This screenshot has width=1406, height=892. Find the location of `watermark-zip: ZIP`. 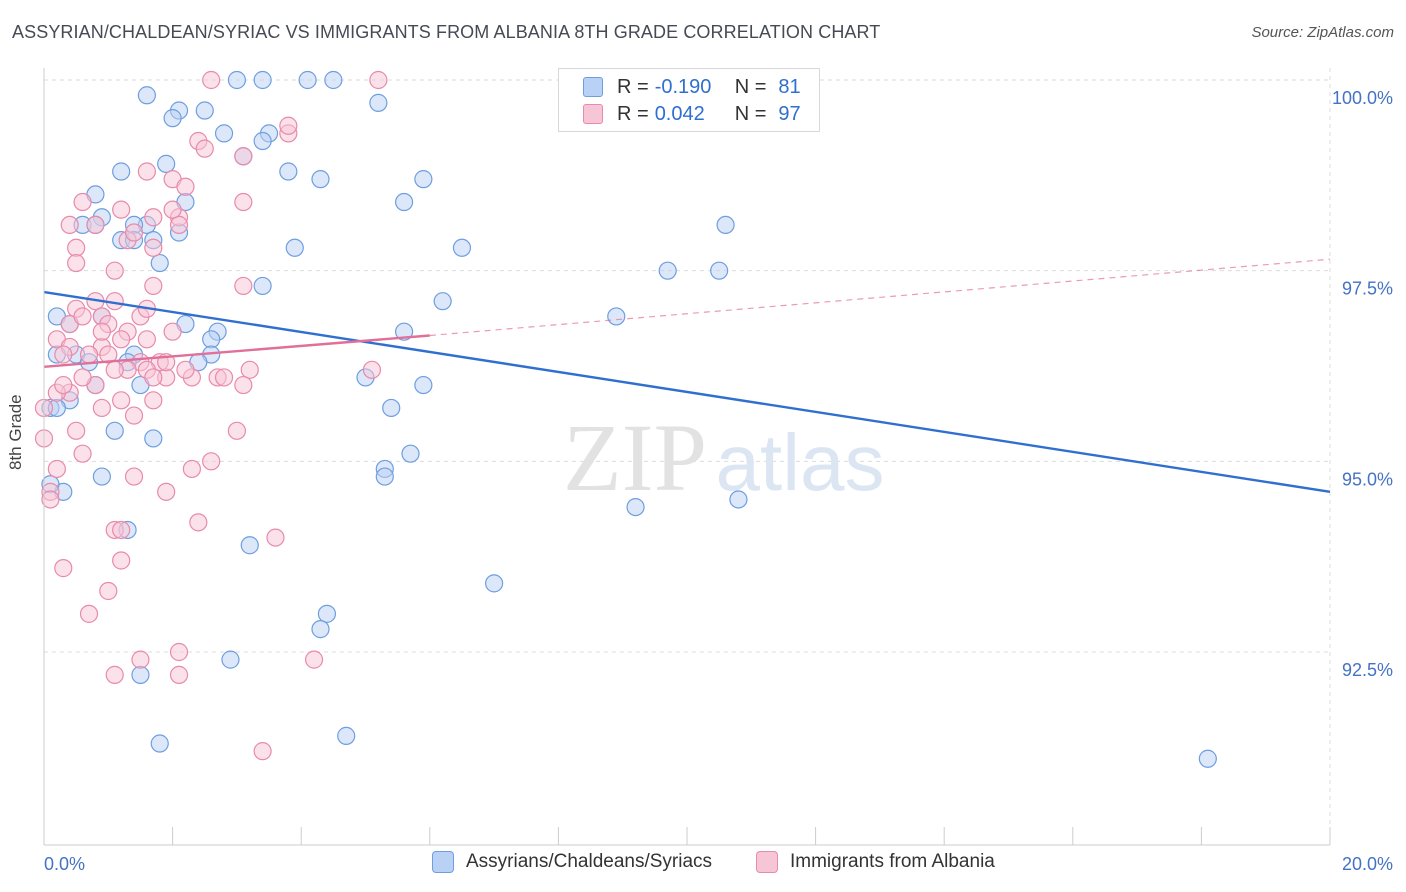

watermark-zip: ZIP is located at coordinates (635, 457).